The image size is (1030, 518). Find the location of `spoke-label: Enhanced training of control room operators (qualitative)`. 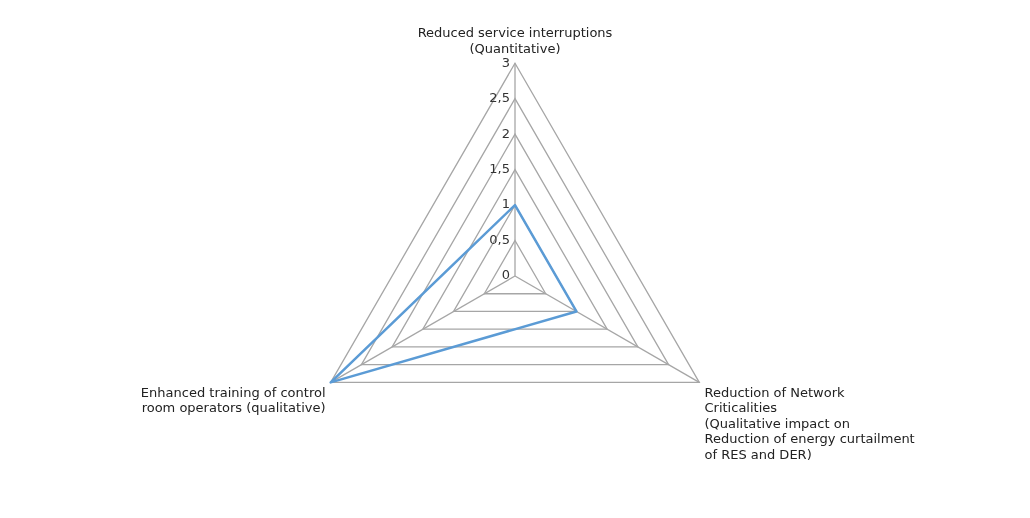

spoke-label: Enhanced training of control room operators (qualitative) is located at coordinates (233, 400).